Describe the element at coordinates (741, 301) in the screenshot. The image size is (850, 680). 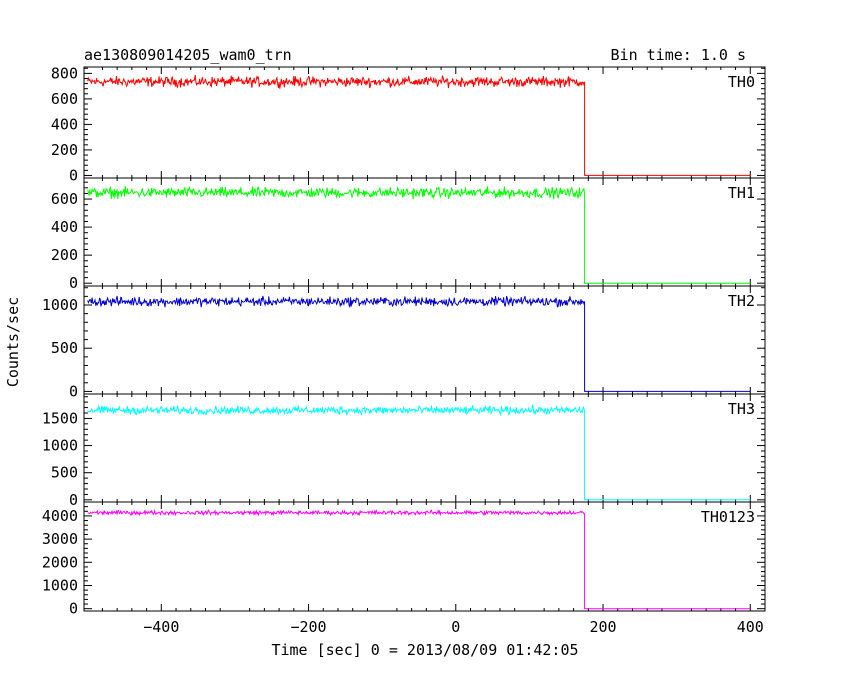
I see `series-label-th2: TH2` at that location.